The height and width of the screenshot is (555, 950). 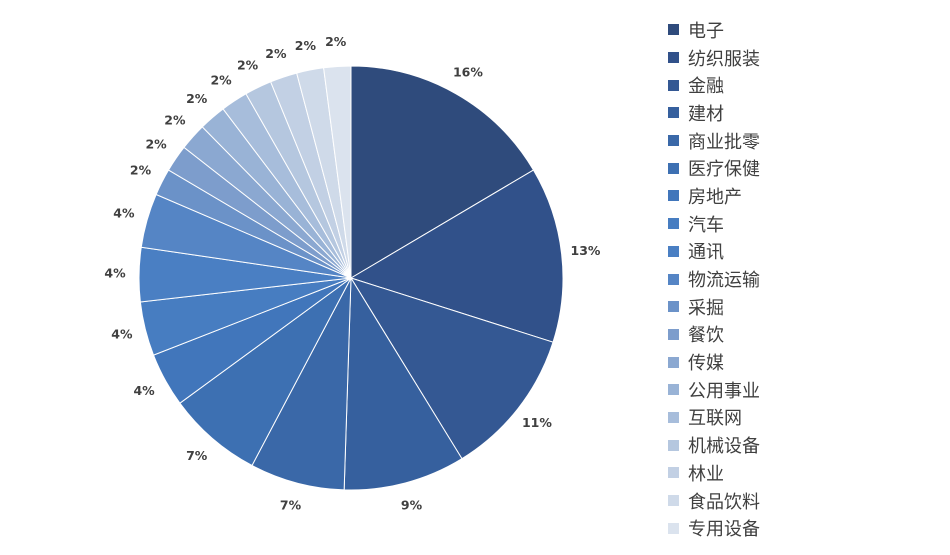 I want to click on data-label: 11%, so click(x=537, y=422).